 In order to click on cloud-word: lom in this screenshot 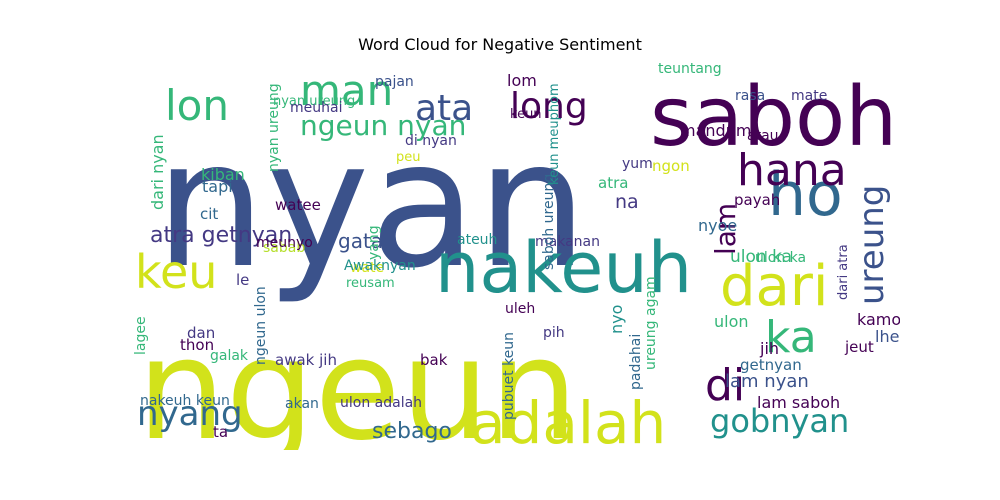, I will do `click(522, 80)`.